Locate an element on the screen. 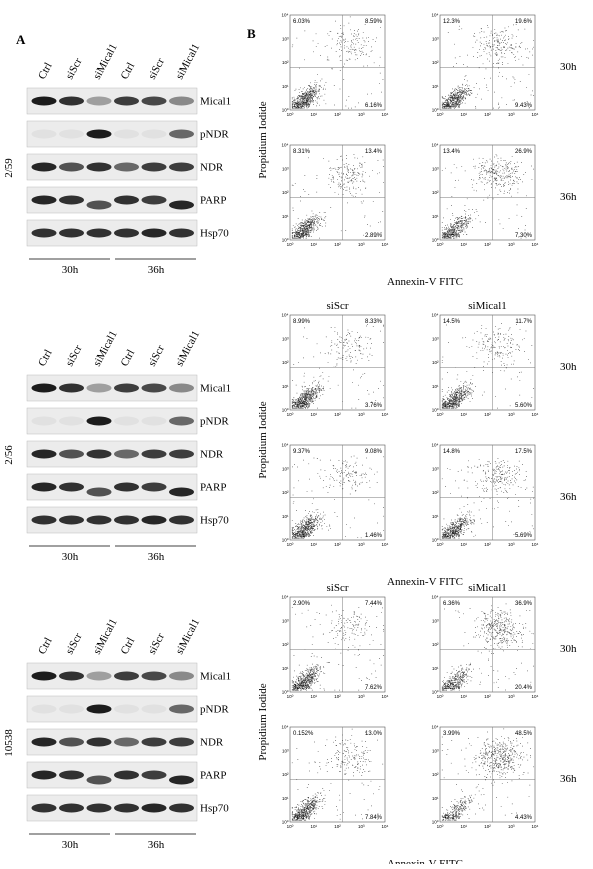 This screenshot has width=593, height=869. panel-label: B is located at coordinates (251, 33).